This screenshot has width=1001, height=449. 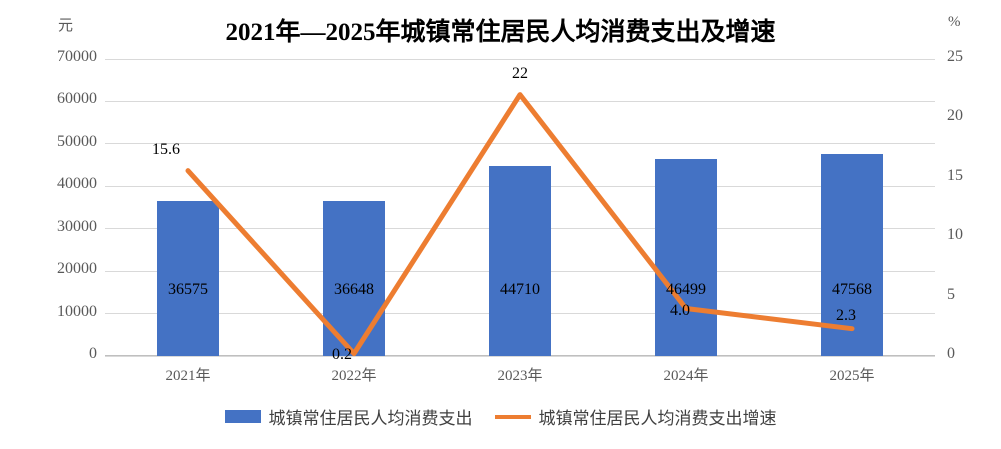 What do you see at coordinates (686, 289) in the screenshot?
I see `bar-data-label: 46499` at bounding box center [686, 289].